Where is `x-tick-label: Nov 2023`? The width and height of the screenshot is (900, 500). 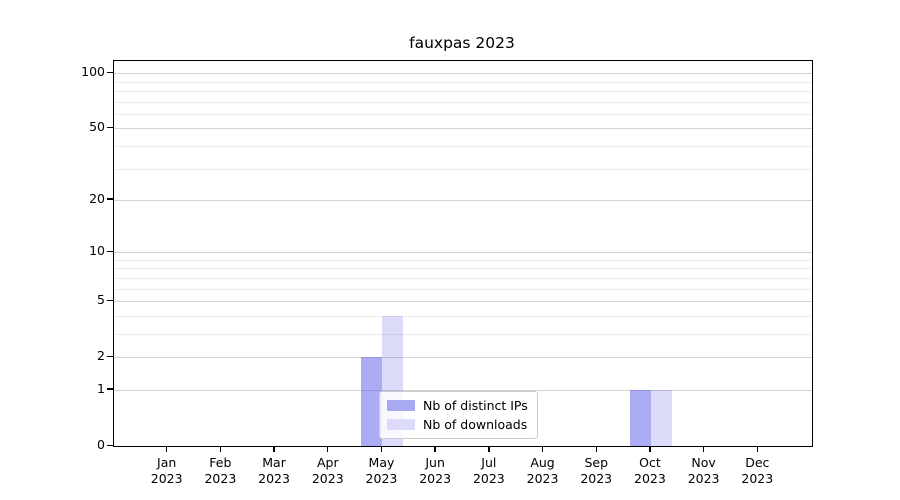
x-tick-label: Nov 2023 is located at coordinates (703, 470).